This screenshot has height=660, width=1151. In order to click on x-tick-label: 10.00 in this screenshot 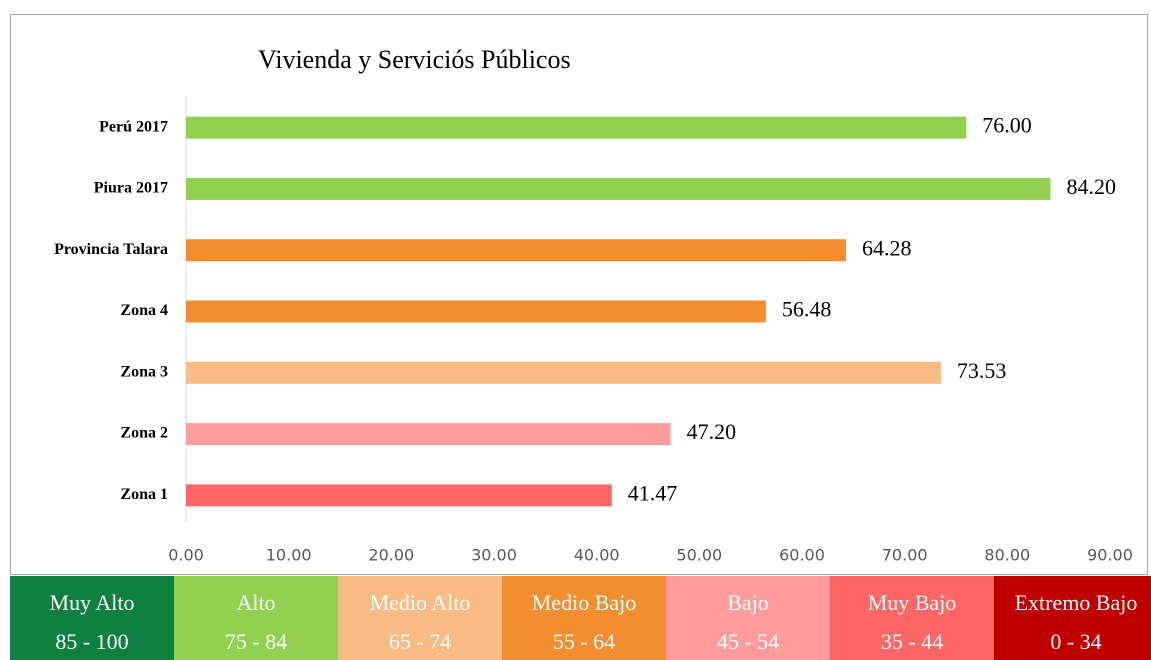, I will do `click(289, 555)`.